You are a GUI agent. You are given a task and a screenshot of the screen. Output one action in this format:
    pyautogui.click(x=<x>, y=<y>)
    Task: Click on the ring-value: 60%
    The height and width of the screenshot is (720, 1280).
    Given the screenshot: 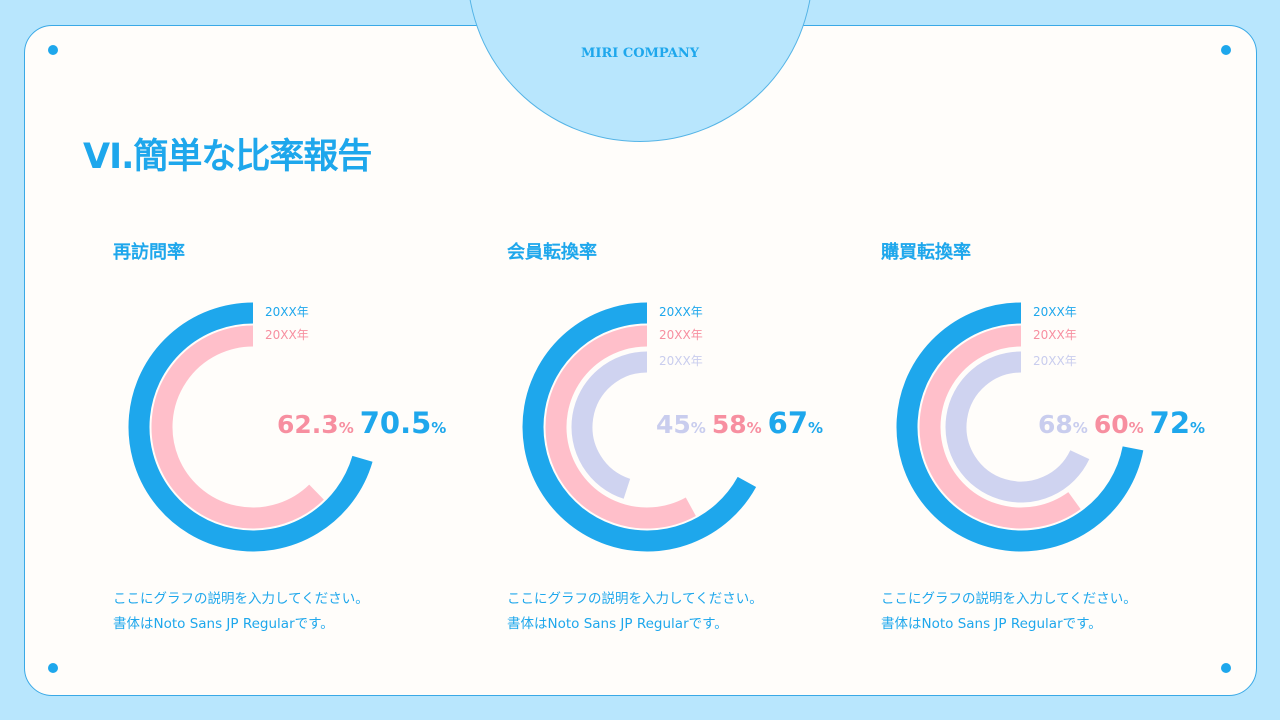 What is the action you would take?
    pyautogui.click(x=1119, y=424)
    